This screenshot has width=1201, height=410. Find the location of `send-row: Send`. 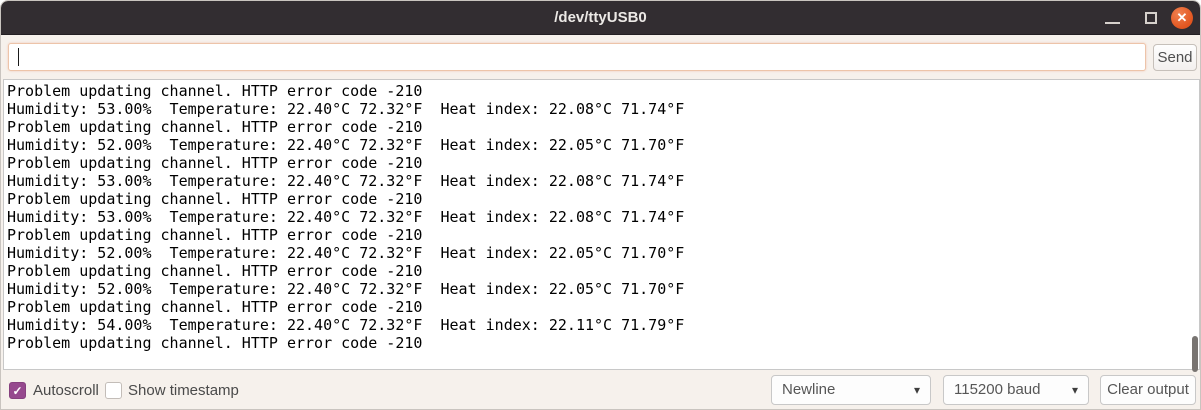

send-row: Send is located at coordinates (600, 57).